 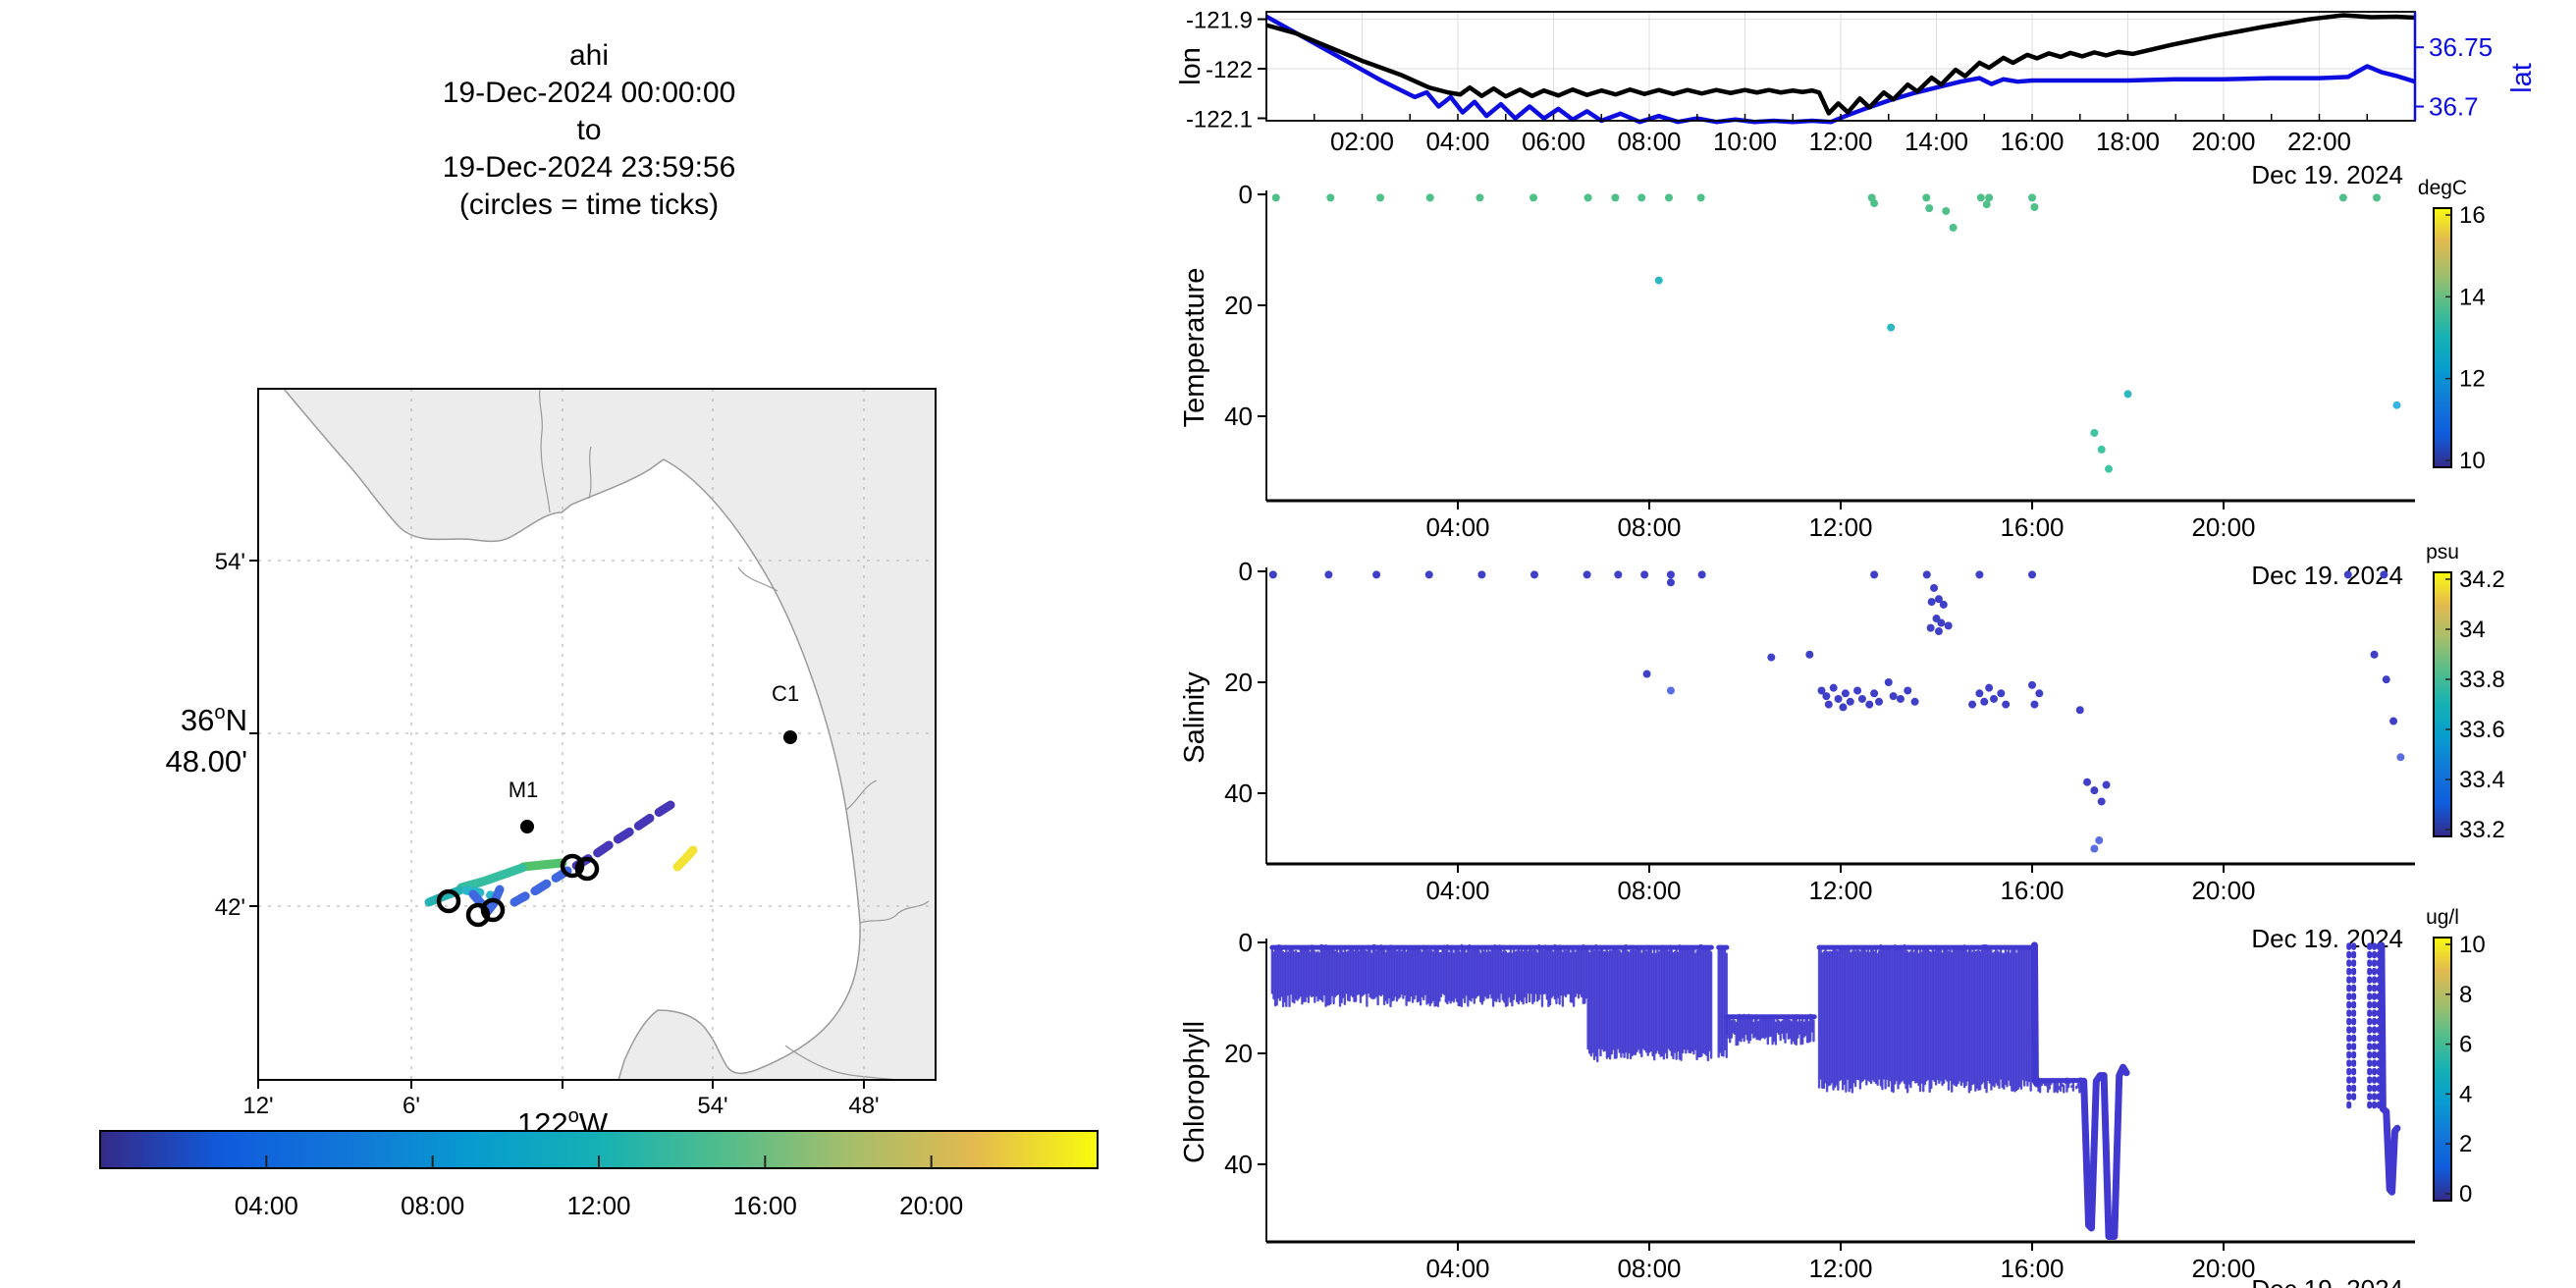 I want to click on lat-axis-label: lat, so click(x=2522, y=78).